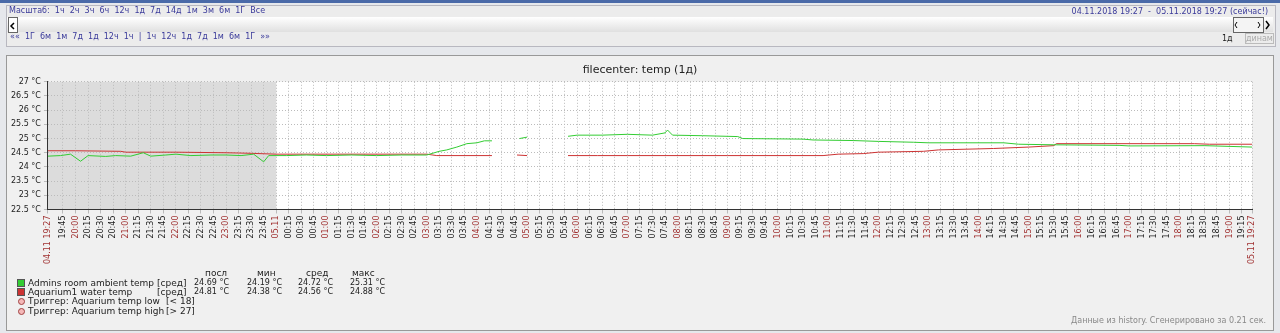  What do you see at coordinates (351, 227) in the screenshot?
I see `x-tick-label: 01:30` at bounding box center [351, 227].